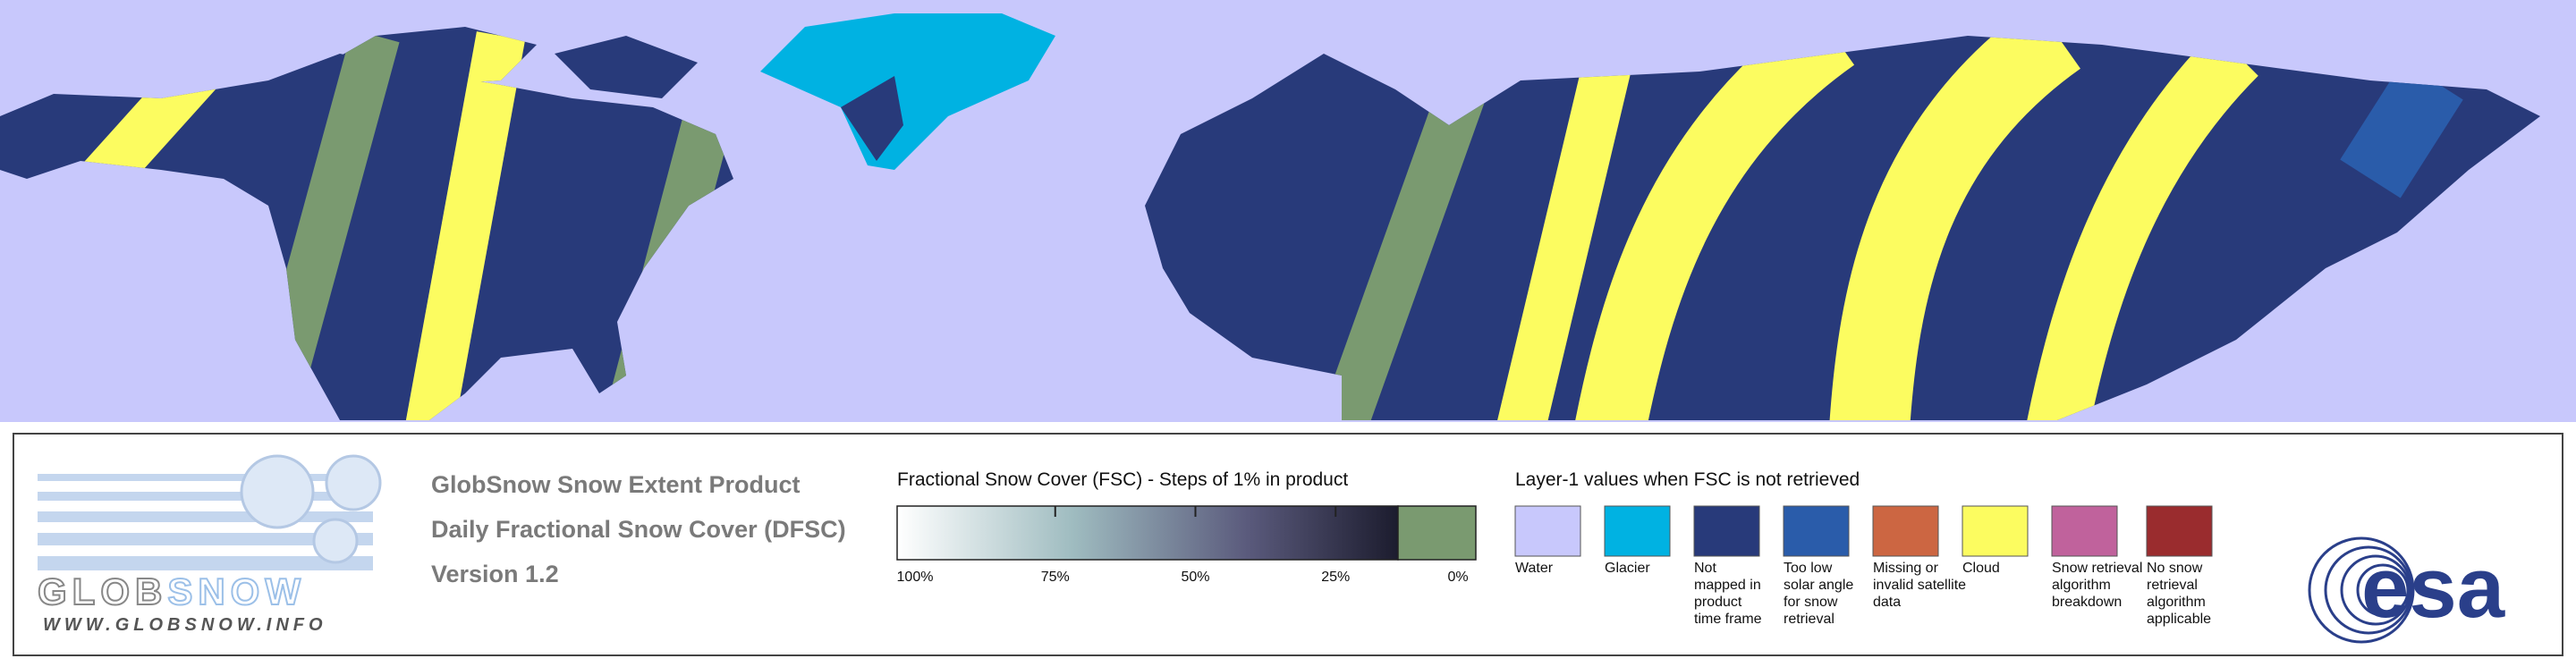 This screenshot has height=667, width=2576. Describe the element at coordinates (1534, 568) in the screenshot. I see `layer1-label: Water` at that location.